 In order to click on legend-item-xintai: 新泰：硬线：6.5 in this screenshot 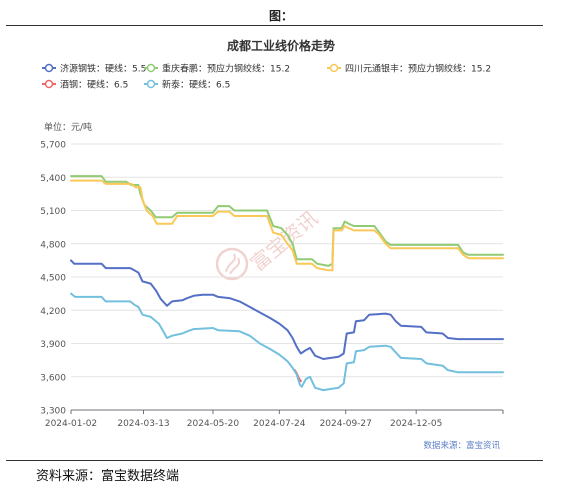, I will do `click(187, 85)`.